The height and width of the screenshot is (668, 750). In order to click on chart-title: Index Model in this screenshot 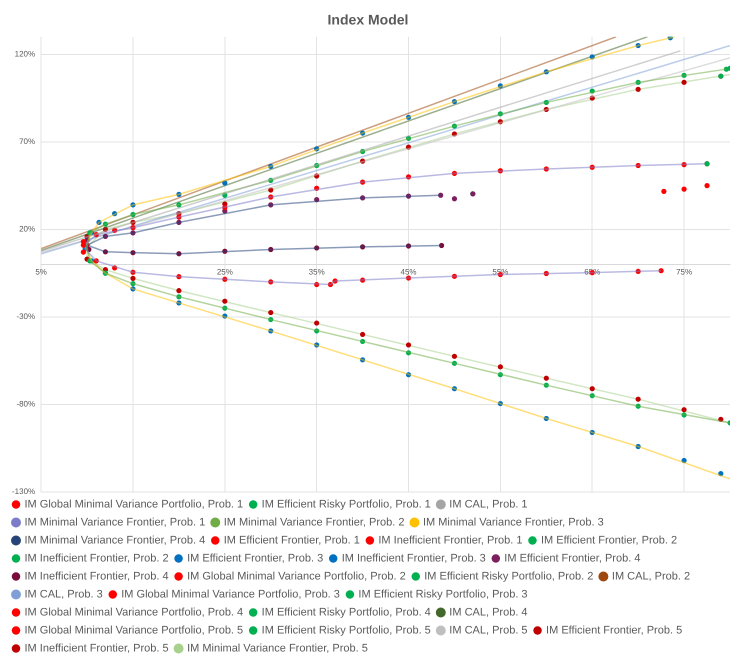, I will do `click(368, 19)`.